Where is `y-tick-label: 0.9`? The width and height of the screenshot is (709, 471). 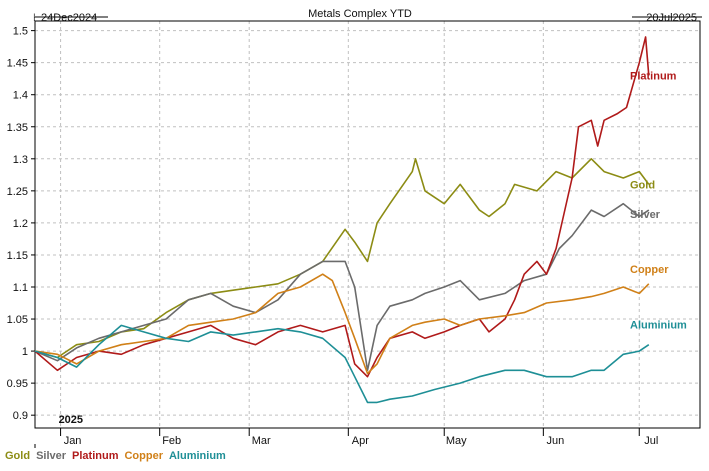 y-tick-label: 0.9 is located at coordinates (20, 416).